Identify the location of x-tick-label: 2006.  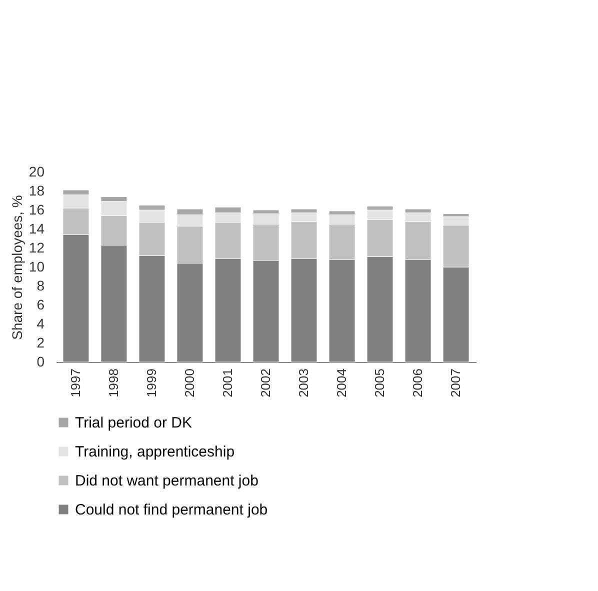
(418, 383).